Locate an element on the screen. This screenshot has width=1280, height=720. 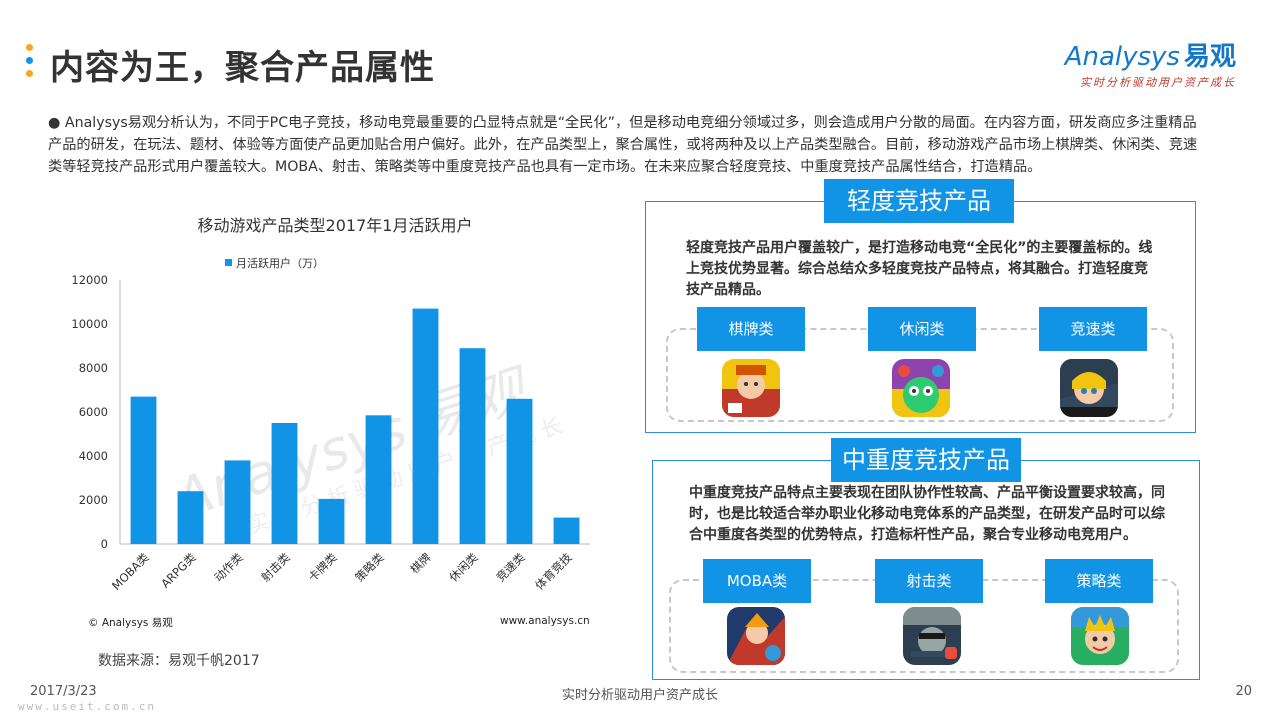
page-title: 内容为王，聚合产品属性 is located at coordinates (242, 68).